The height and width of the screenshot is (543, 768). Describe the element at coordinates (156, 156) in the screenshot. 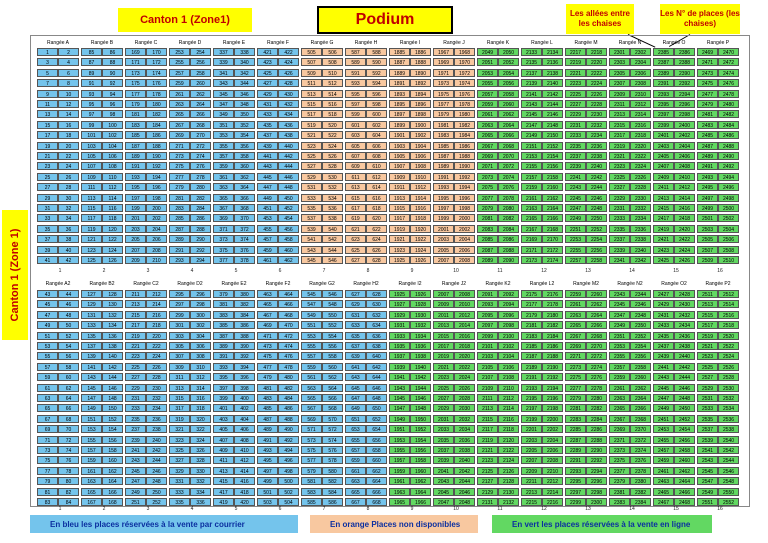

I see `seat-cell: 190` at that location.